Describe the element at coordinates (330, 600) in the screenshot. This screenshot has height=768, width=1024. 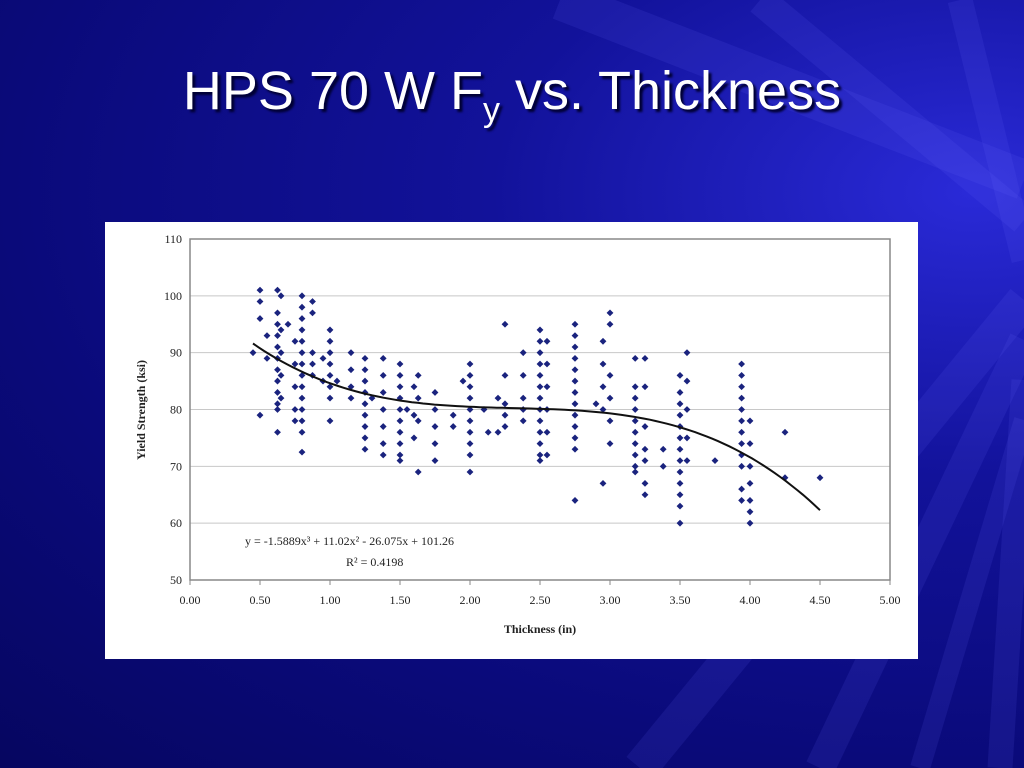
I see `x-tick-label: 1.00` at that location.